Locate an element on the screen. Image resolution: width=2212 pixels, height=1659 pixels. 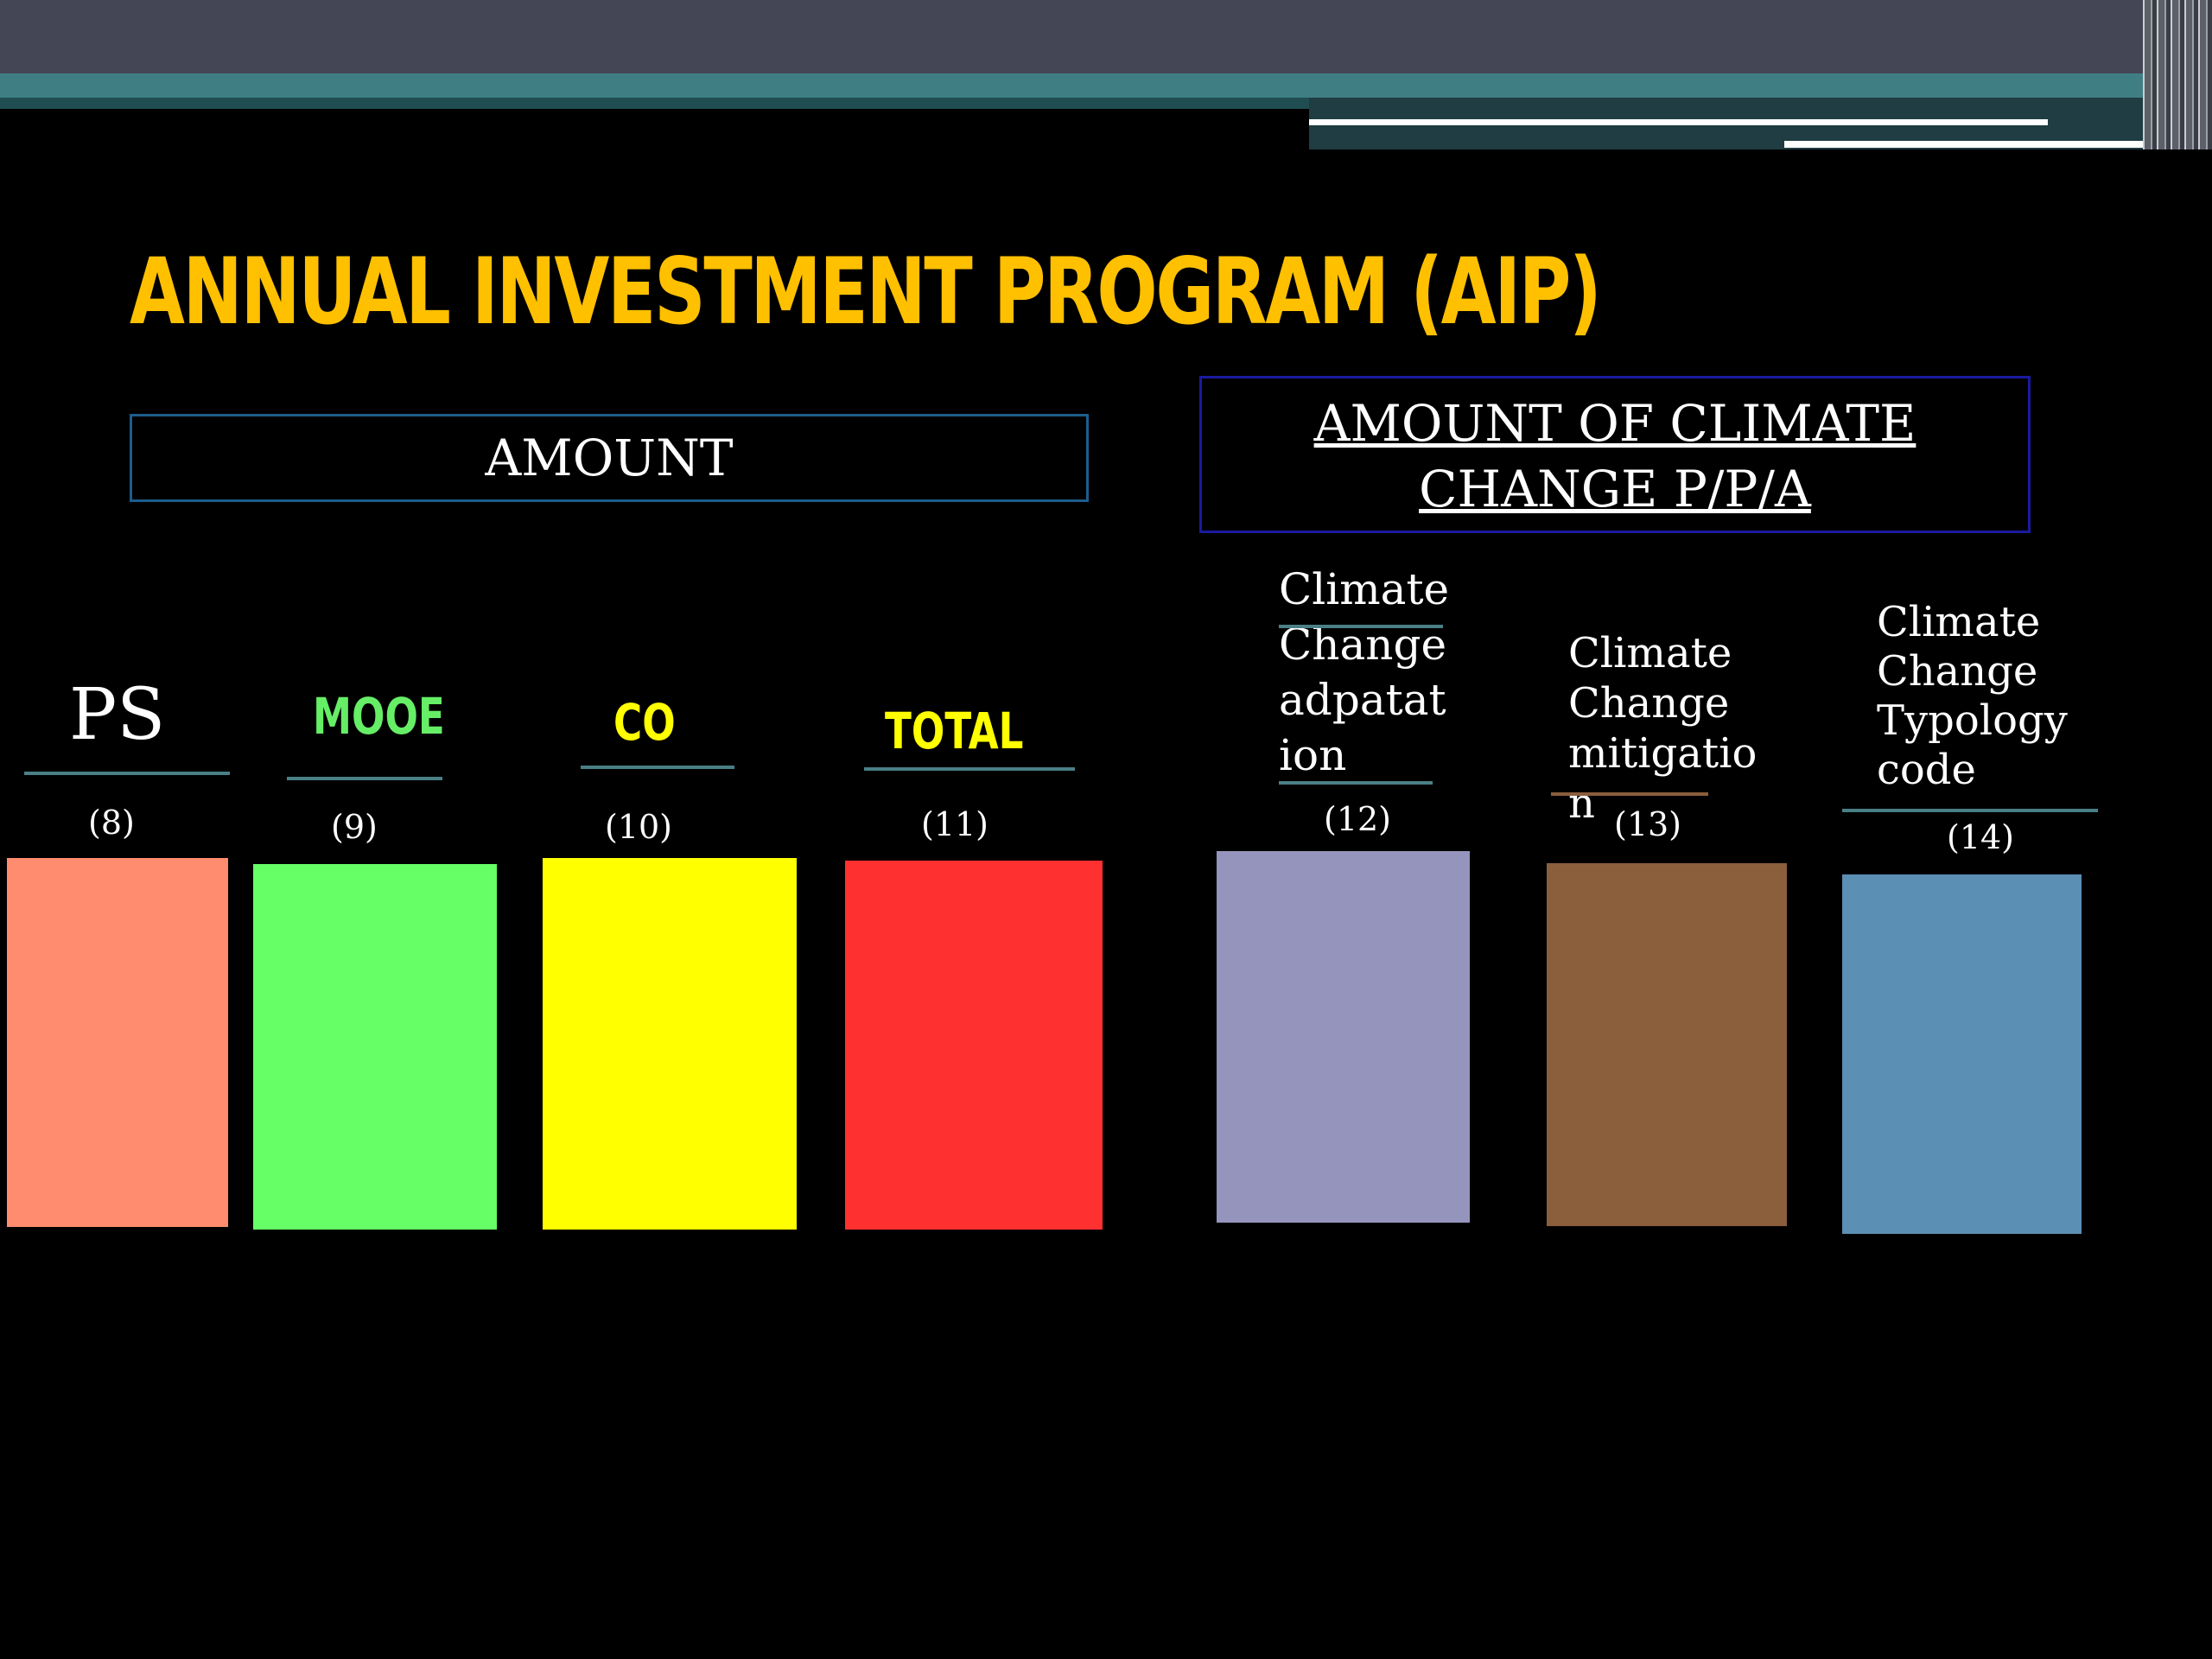
amount-header-text: AMOUNT is located at coordinates (609, 458).